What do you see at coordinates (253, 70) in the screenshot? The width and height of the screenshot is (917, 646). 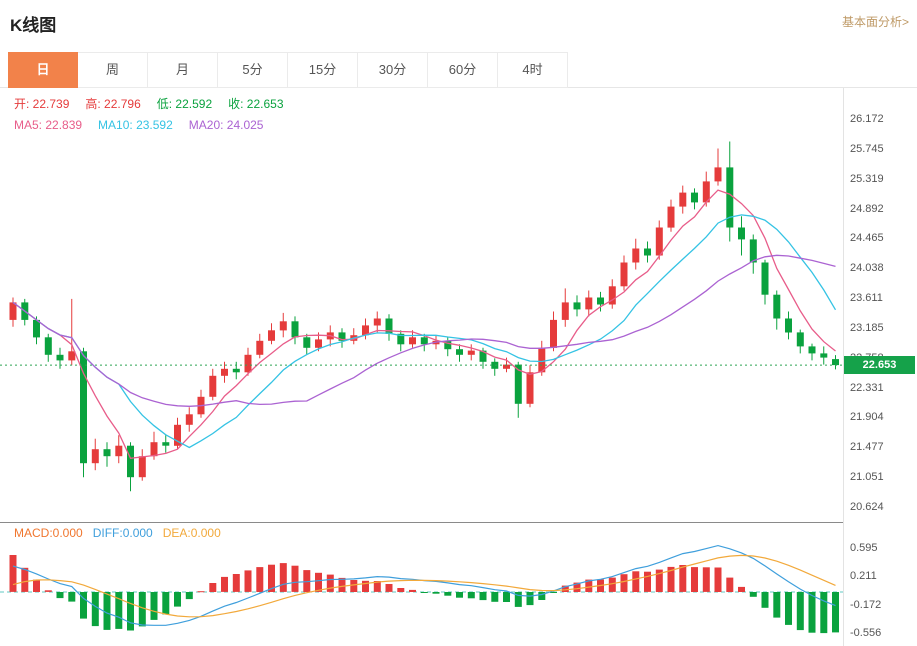 I see `tab-5分: 5分` at bounding box center [253, 70].